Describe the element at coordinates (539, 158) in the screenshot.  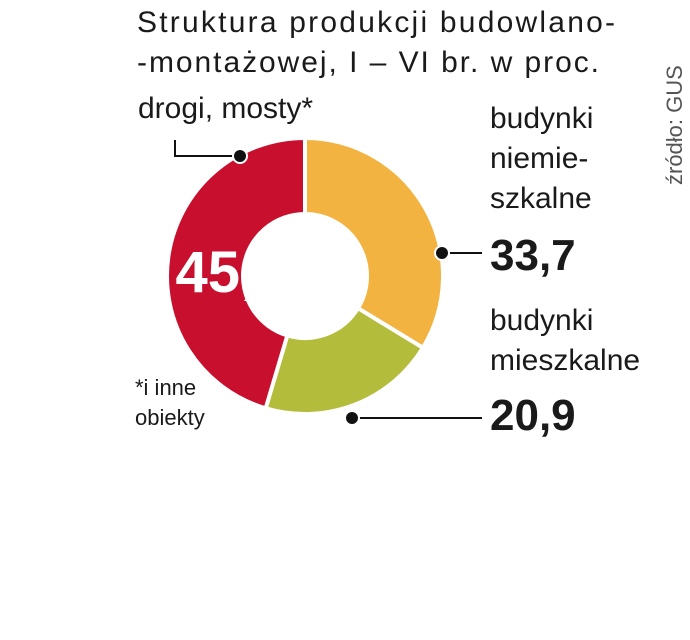
I see `category-label: niemie-` at that location.